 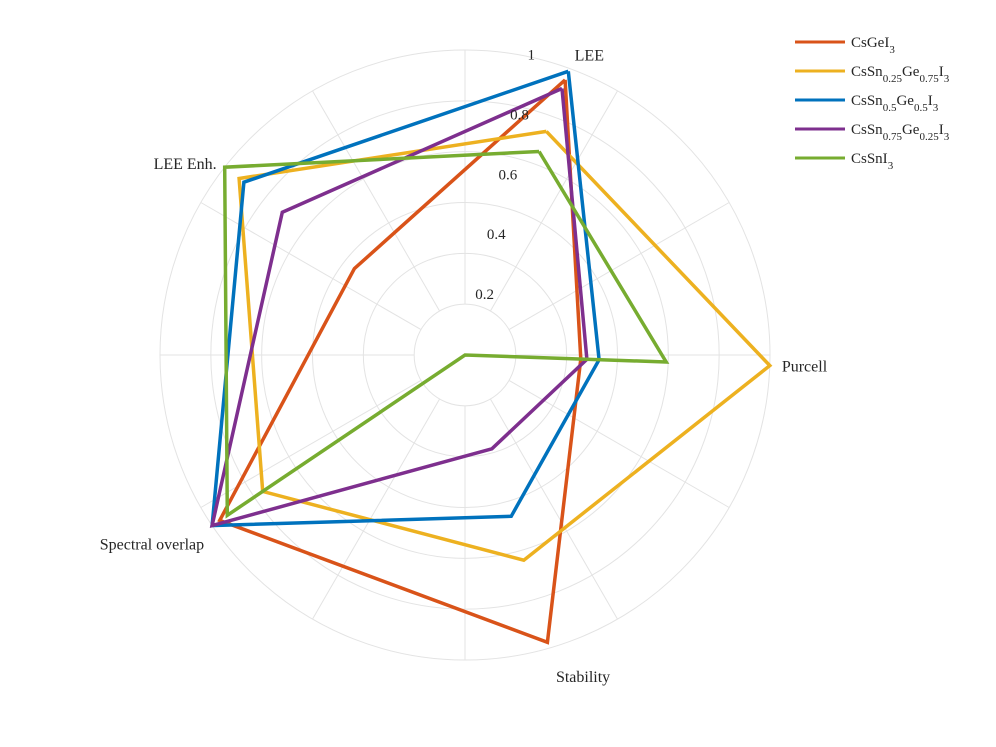 I want to click on radial-tick-label: 0.2, so click(x=484, y=295).